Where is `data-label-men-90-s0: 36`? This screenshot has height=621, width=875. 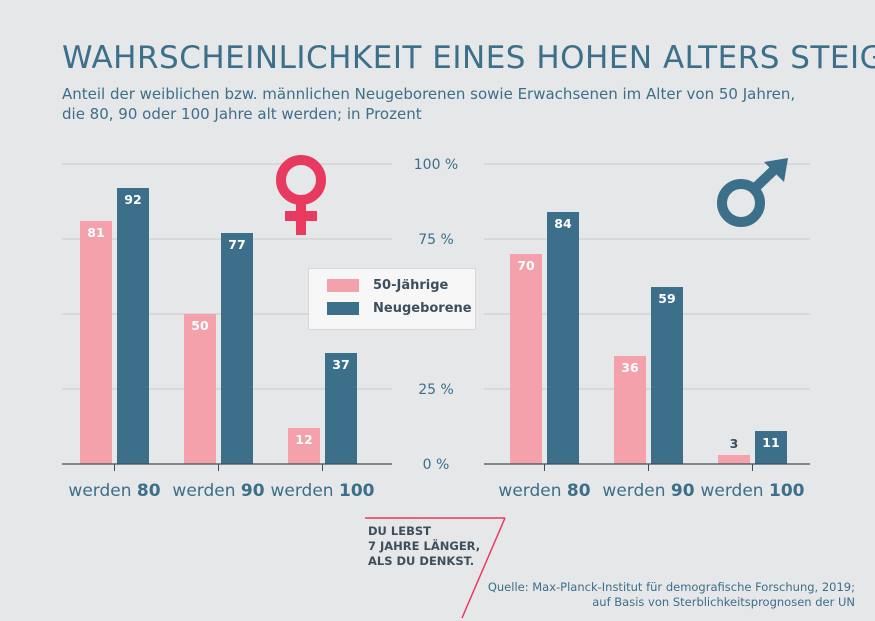 data-label-men-90-s0: 36 is located at coordinates (630, 367).